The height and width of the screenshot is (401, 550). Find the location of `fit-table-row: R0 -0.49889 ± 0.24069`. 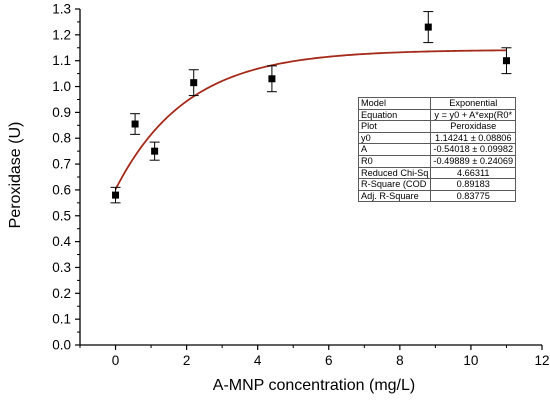

fit-table-row: R0 -0.49889 ± 0.24069 is located at coordinates (437, 161).